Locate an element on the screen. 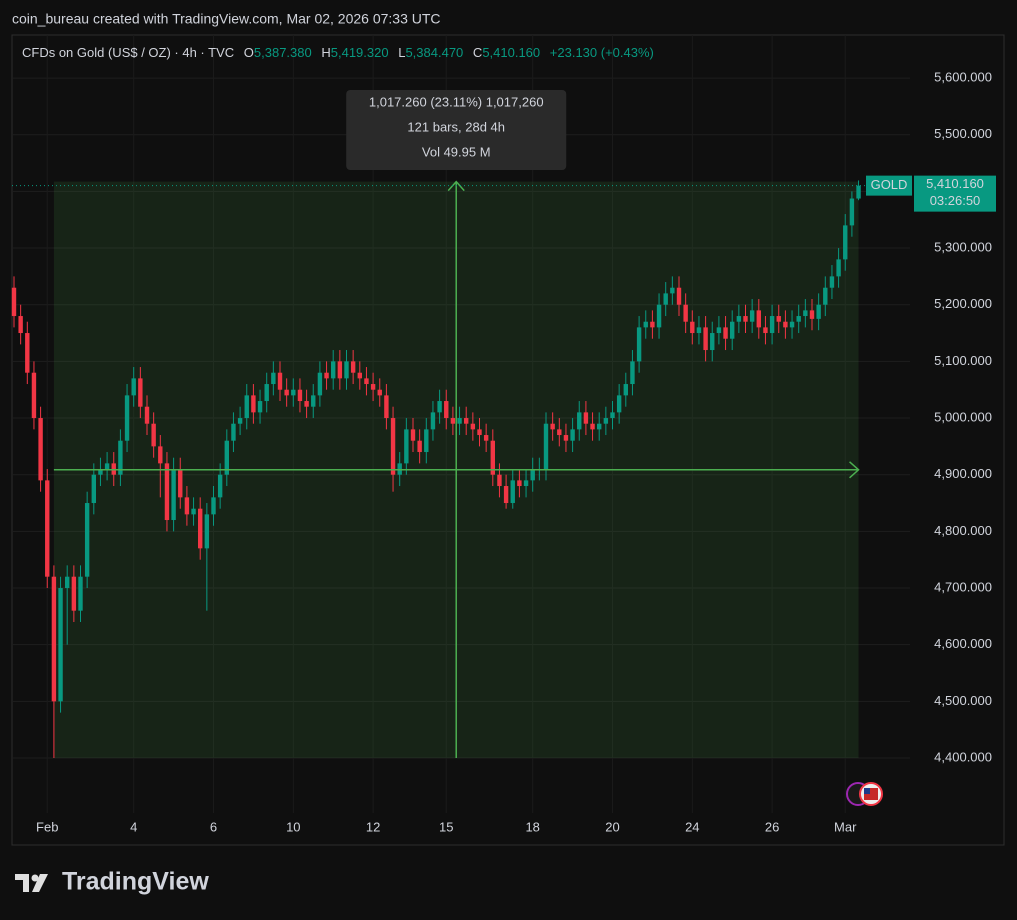 This screenshot has width=1017, height=920. y-tick-label: 4,700.000 is located at coordinates (963, 586).